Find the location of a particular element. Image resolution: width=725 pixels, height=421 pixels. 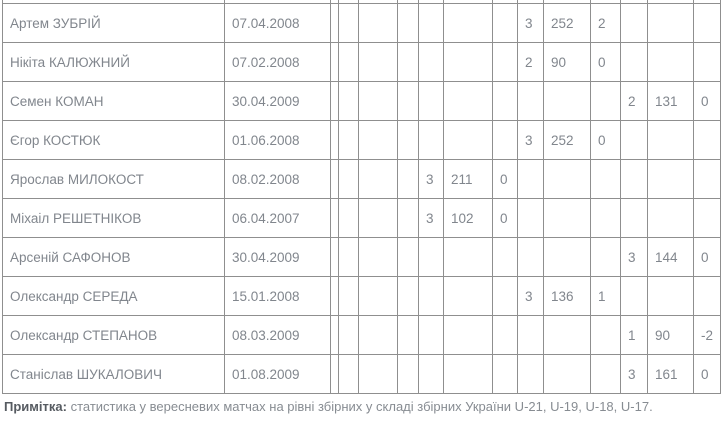

player-name: Міхаіл РЕШЕТНІКОВ is located at coordinates (113, 218).